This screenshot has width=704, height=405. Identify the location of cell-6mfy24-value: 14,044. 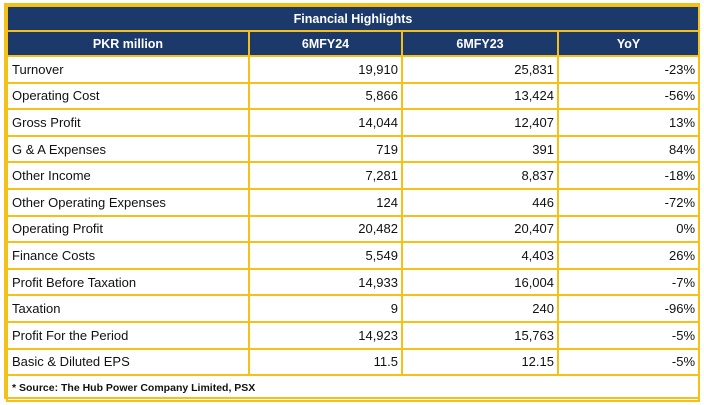
(325, 122).